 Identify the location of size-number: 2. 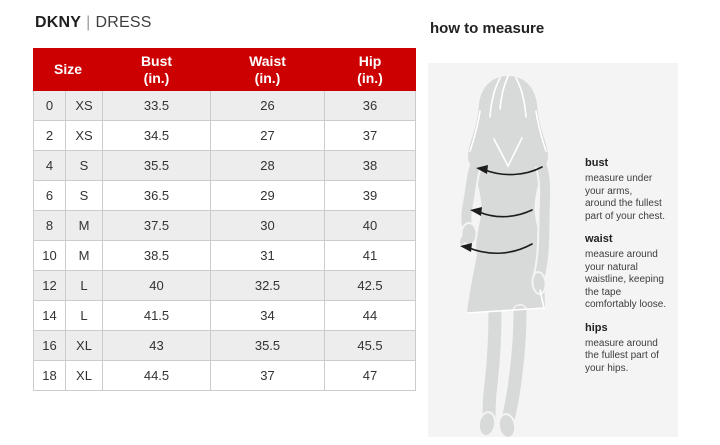
(49, 135).